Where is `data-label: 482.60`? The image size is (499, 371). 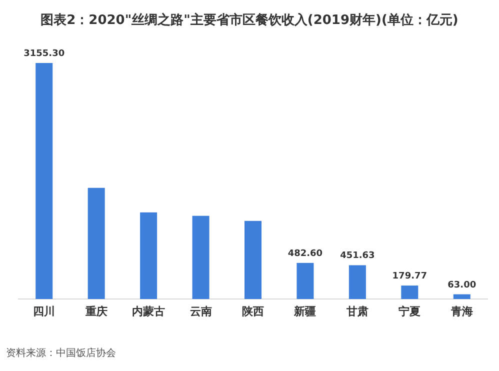 data-label: 482.60 is located at coordinates (305, 253).